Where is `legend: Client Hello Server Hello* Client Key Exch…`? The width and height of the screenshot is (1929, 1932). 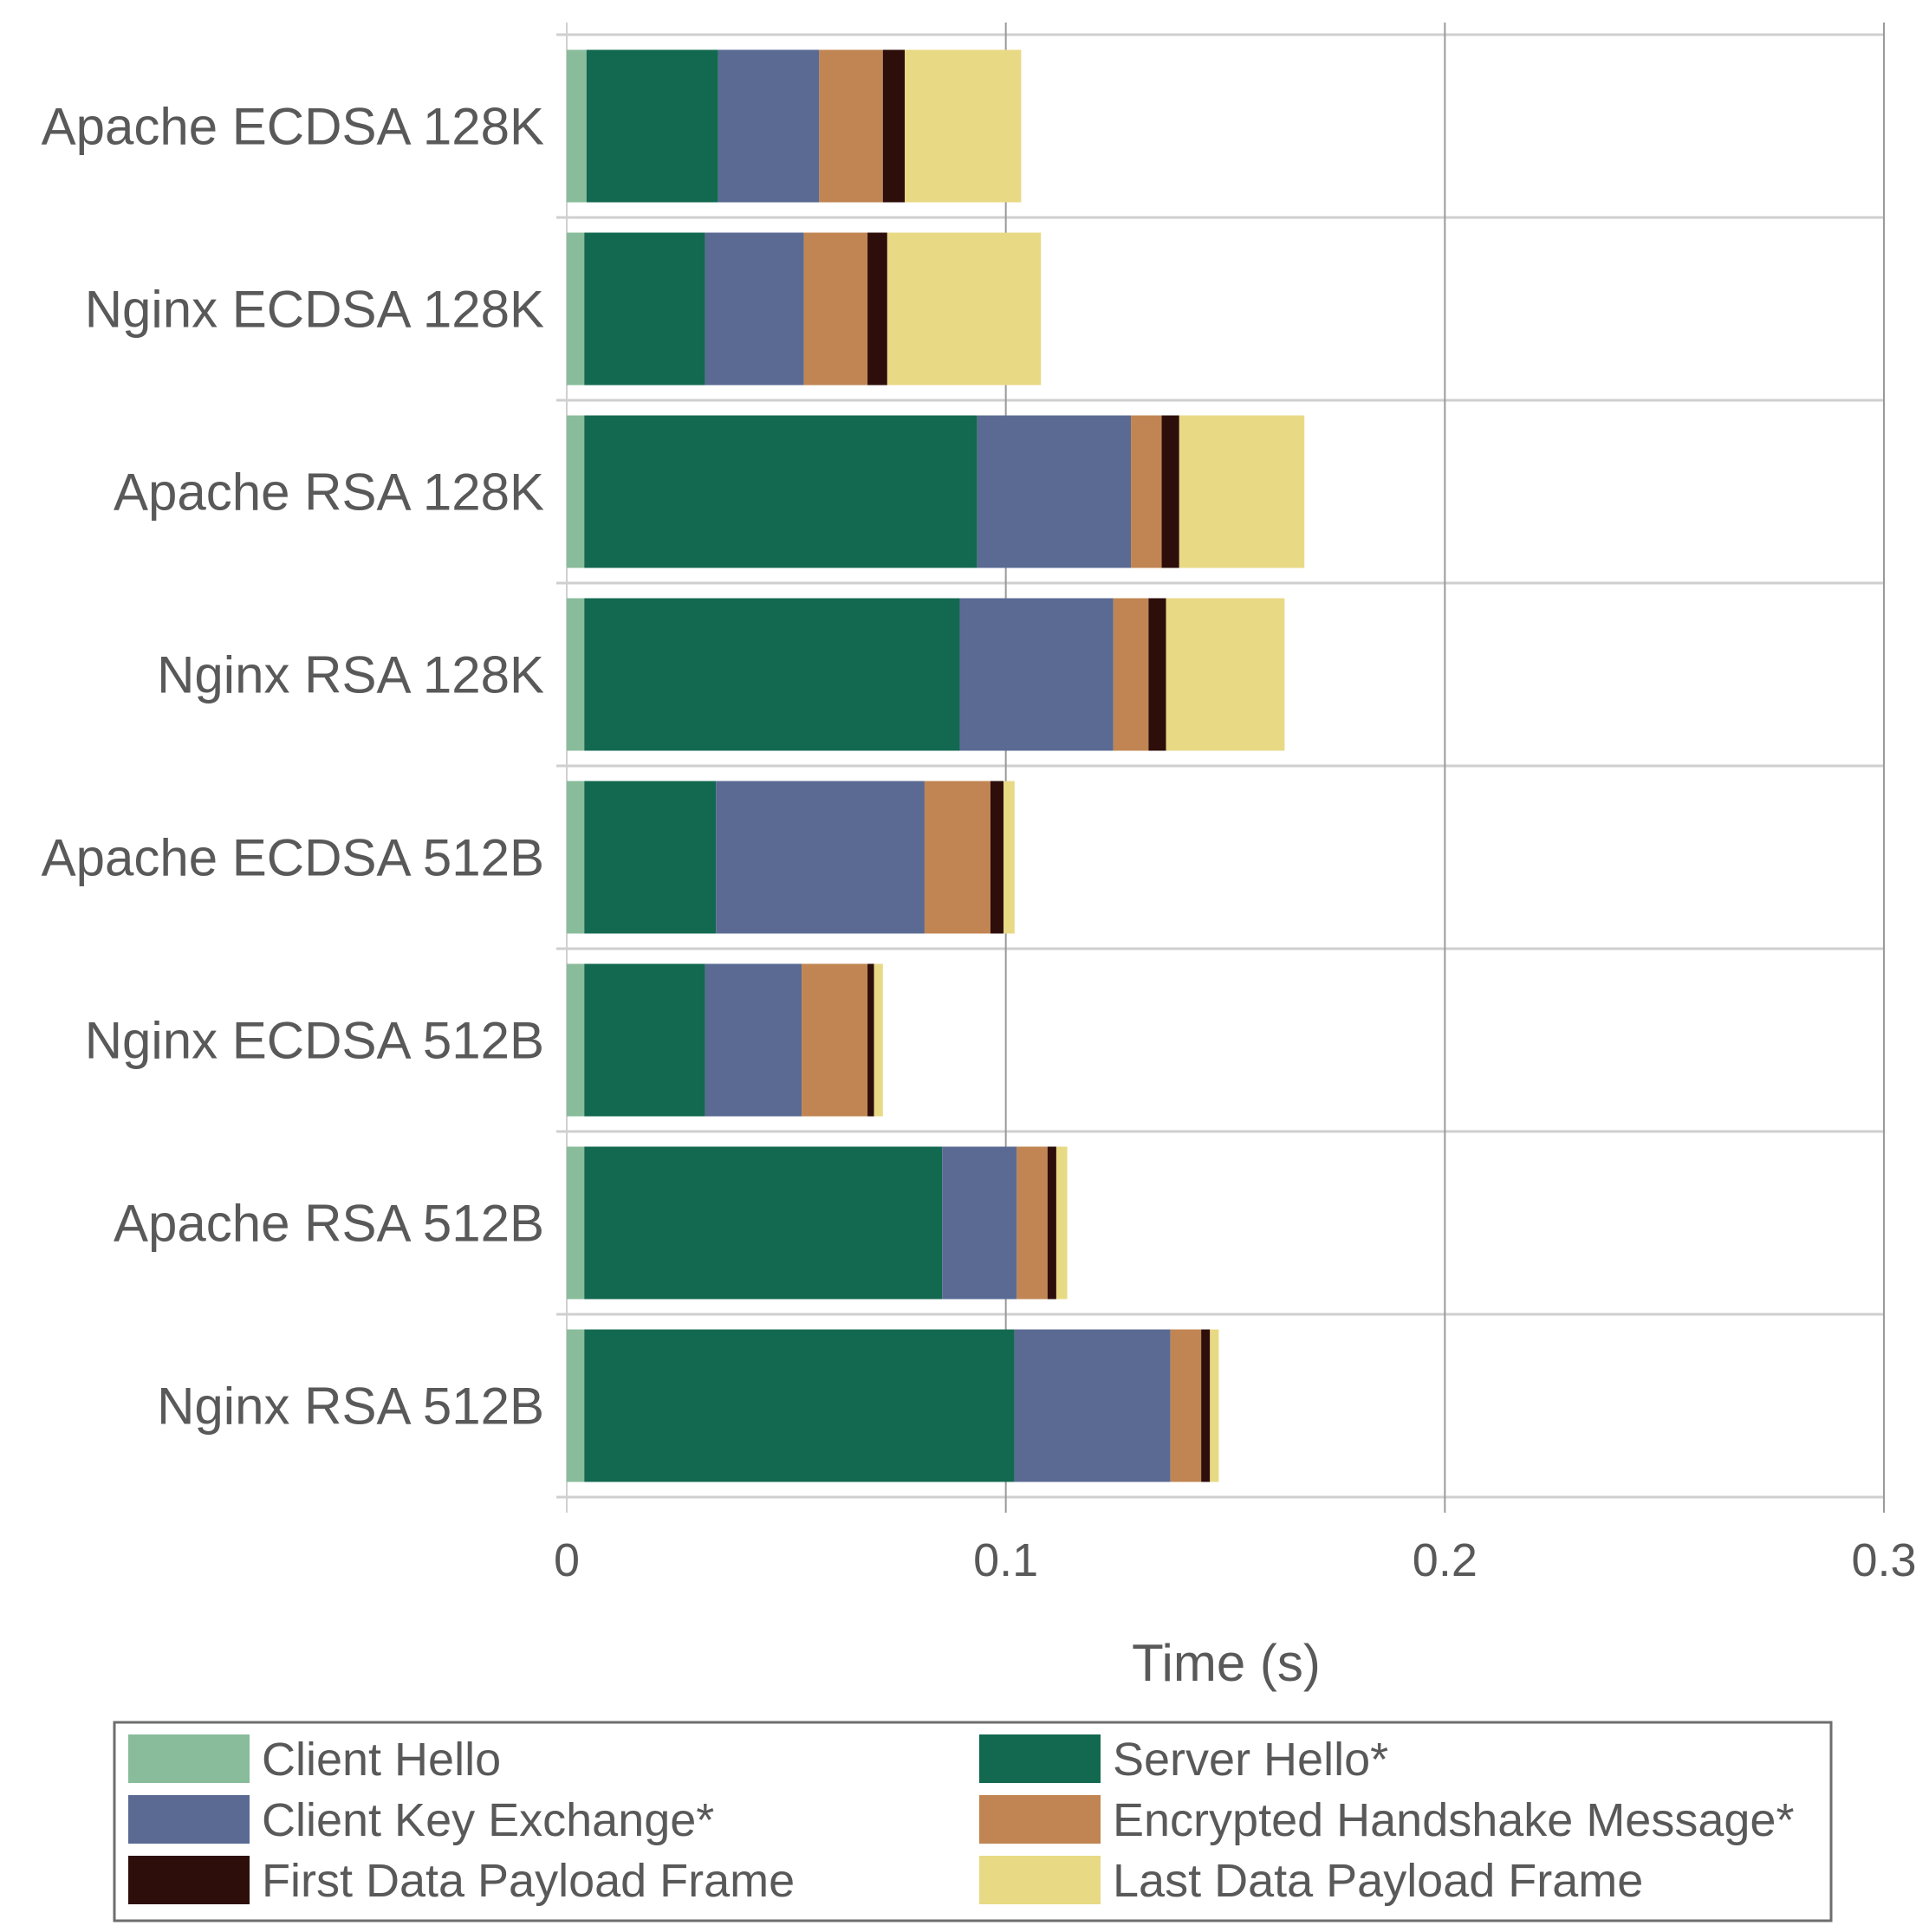
legend: Client Hello Server Hello* Client Key Exch… is located at coordinates (973, 1821).